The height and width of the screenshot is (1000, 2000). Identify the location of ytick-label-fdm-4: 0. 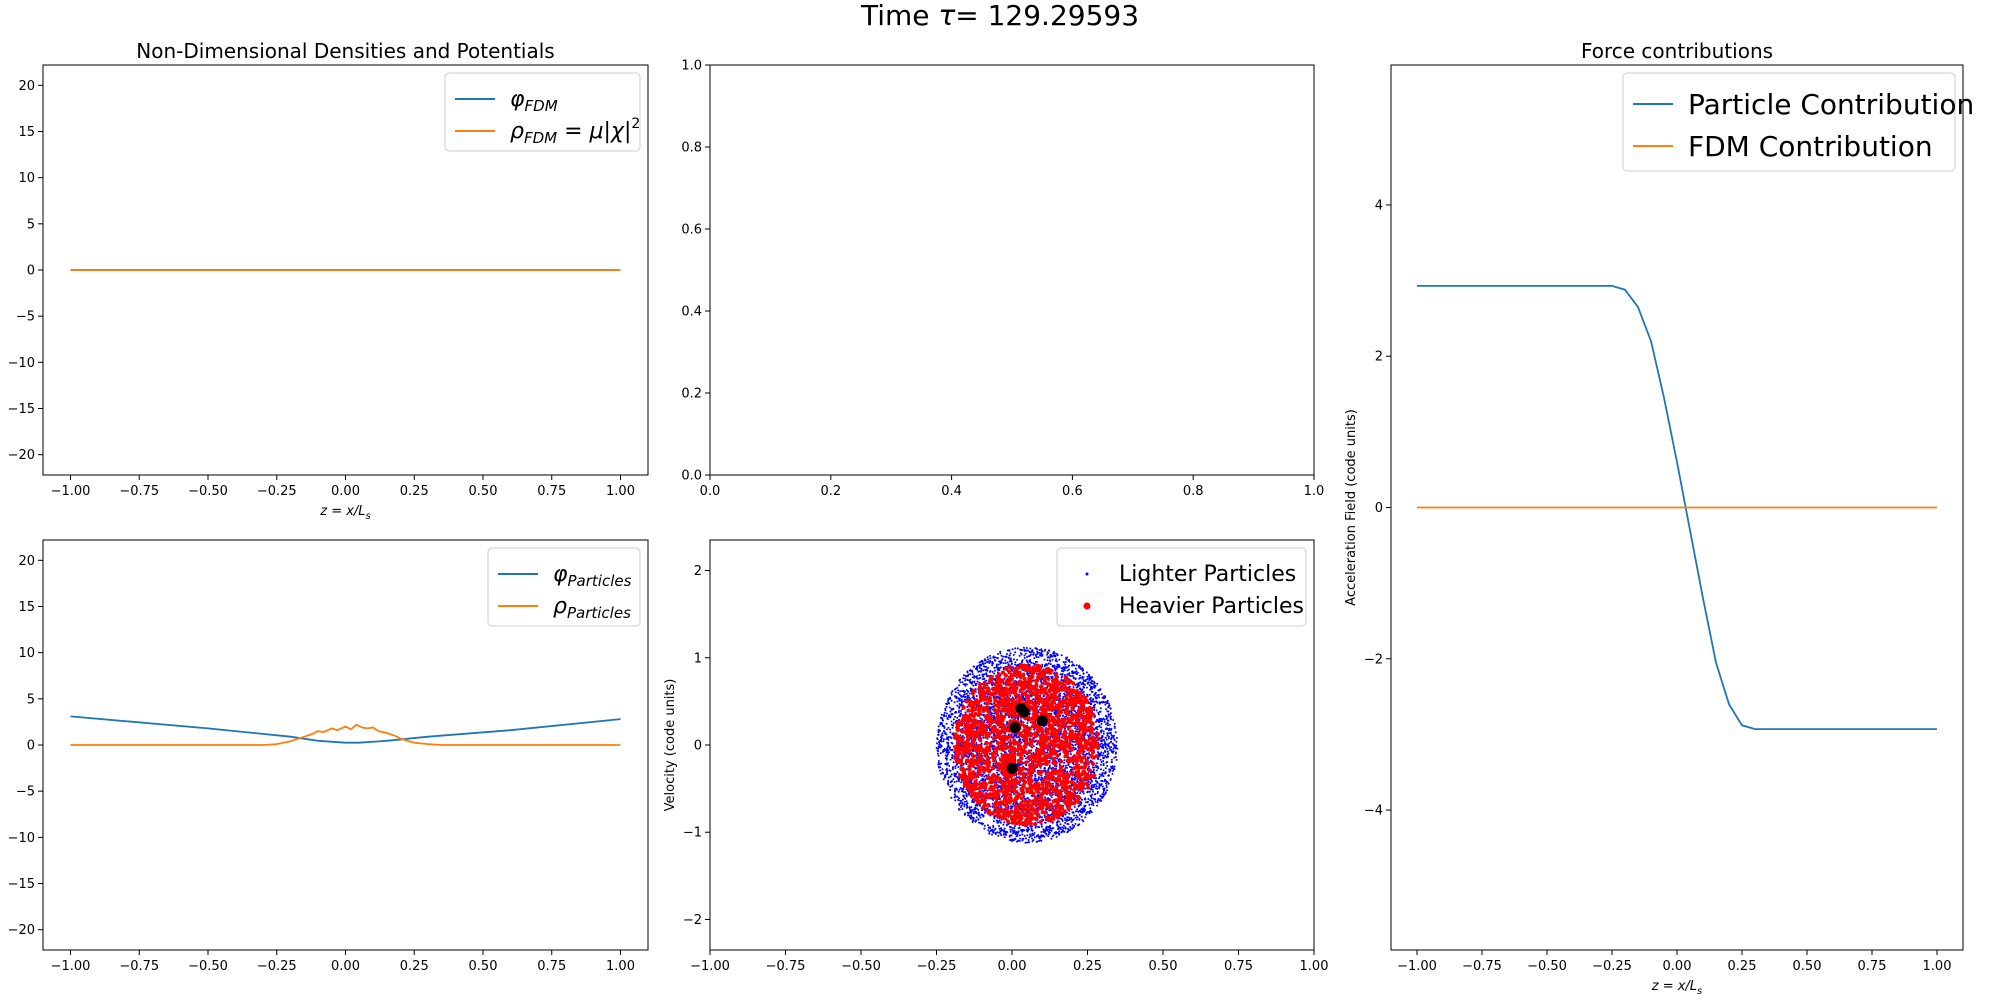
(31, 271).